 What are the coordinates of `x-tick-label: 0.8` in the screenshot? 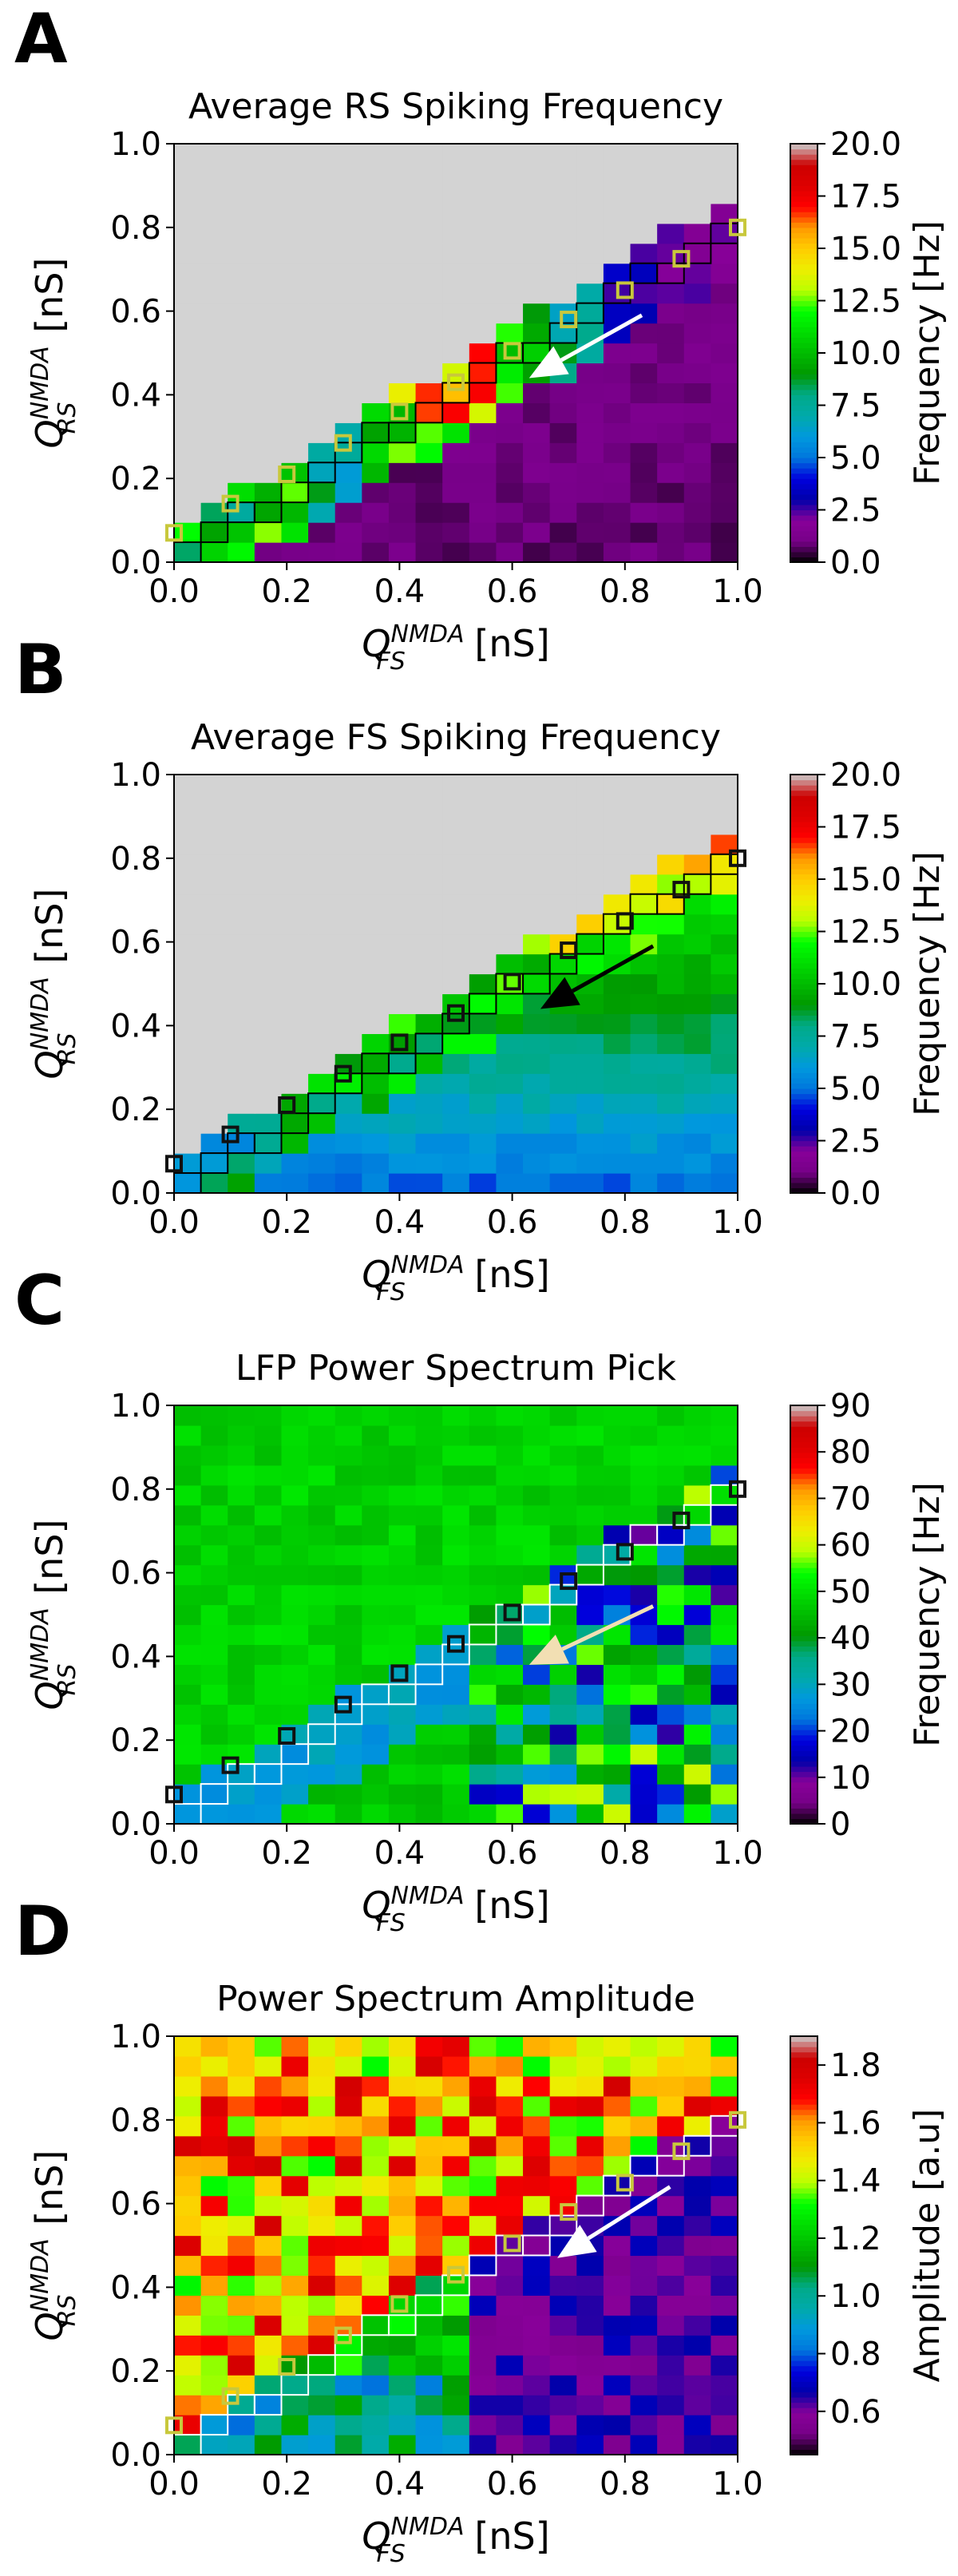 It's located at (625, 1222).